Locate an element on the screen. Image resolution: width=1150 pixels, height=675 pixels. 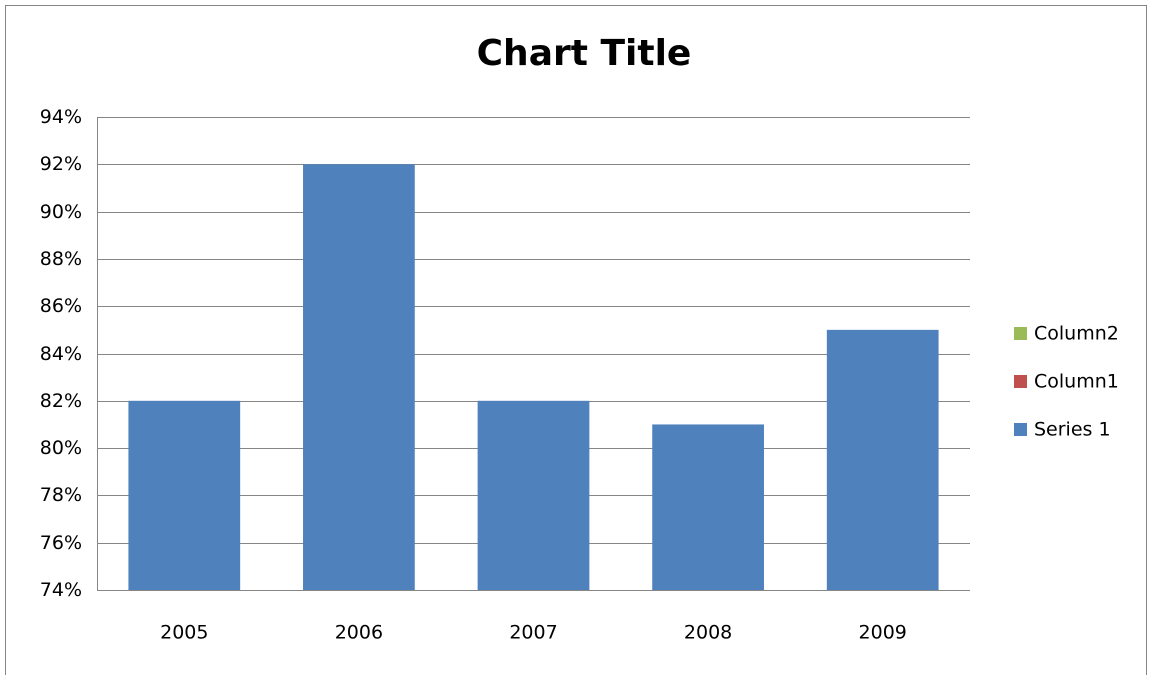
y-tick-label: 74% is located at coordinates (61, 590).